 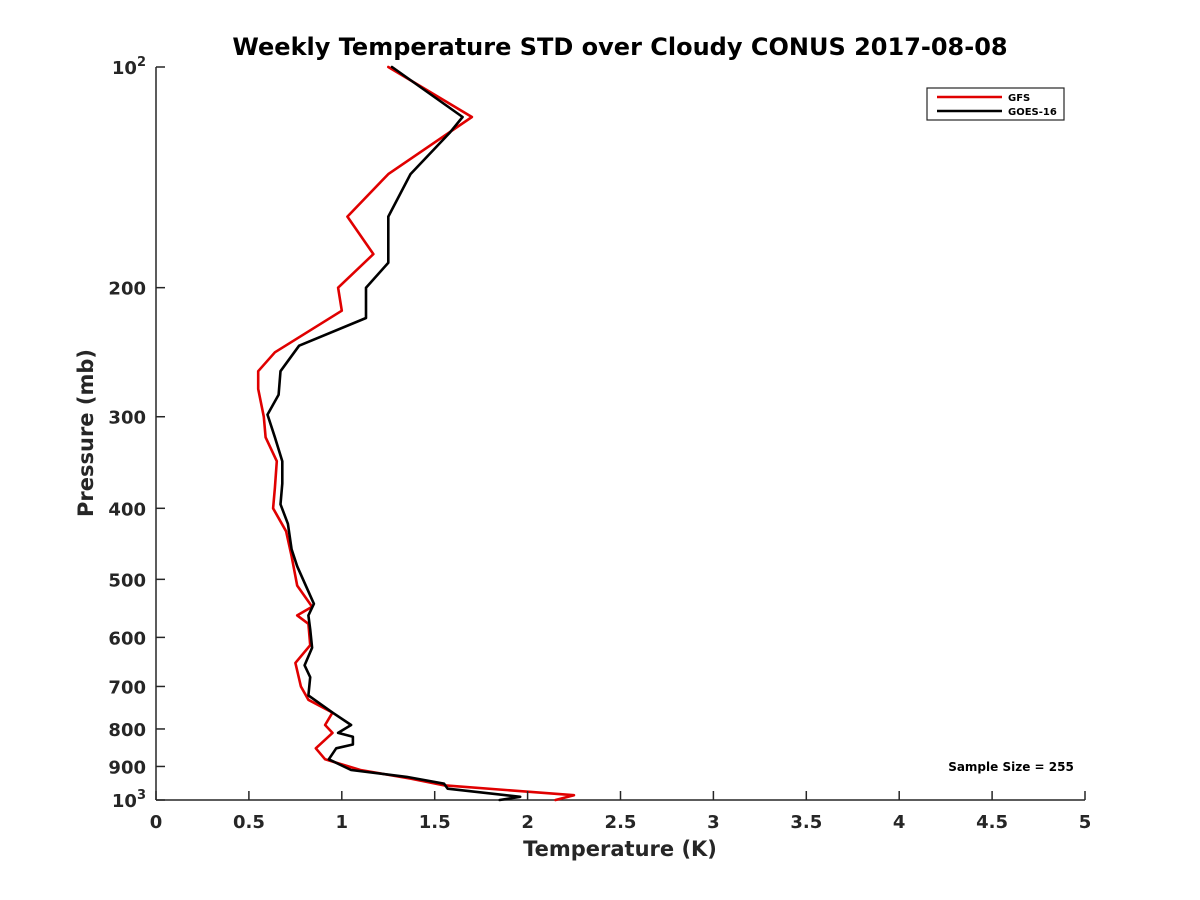 What do you see at coordinates (127, 730) in the screenshot?
I see `y-tick-label: 800` at bounding box center [127, 730].